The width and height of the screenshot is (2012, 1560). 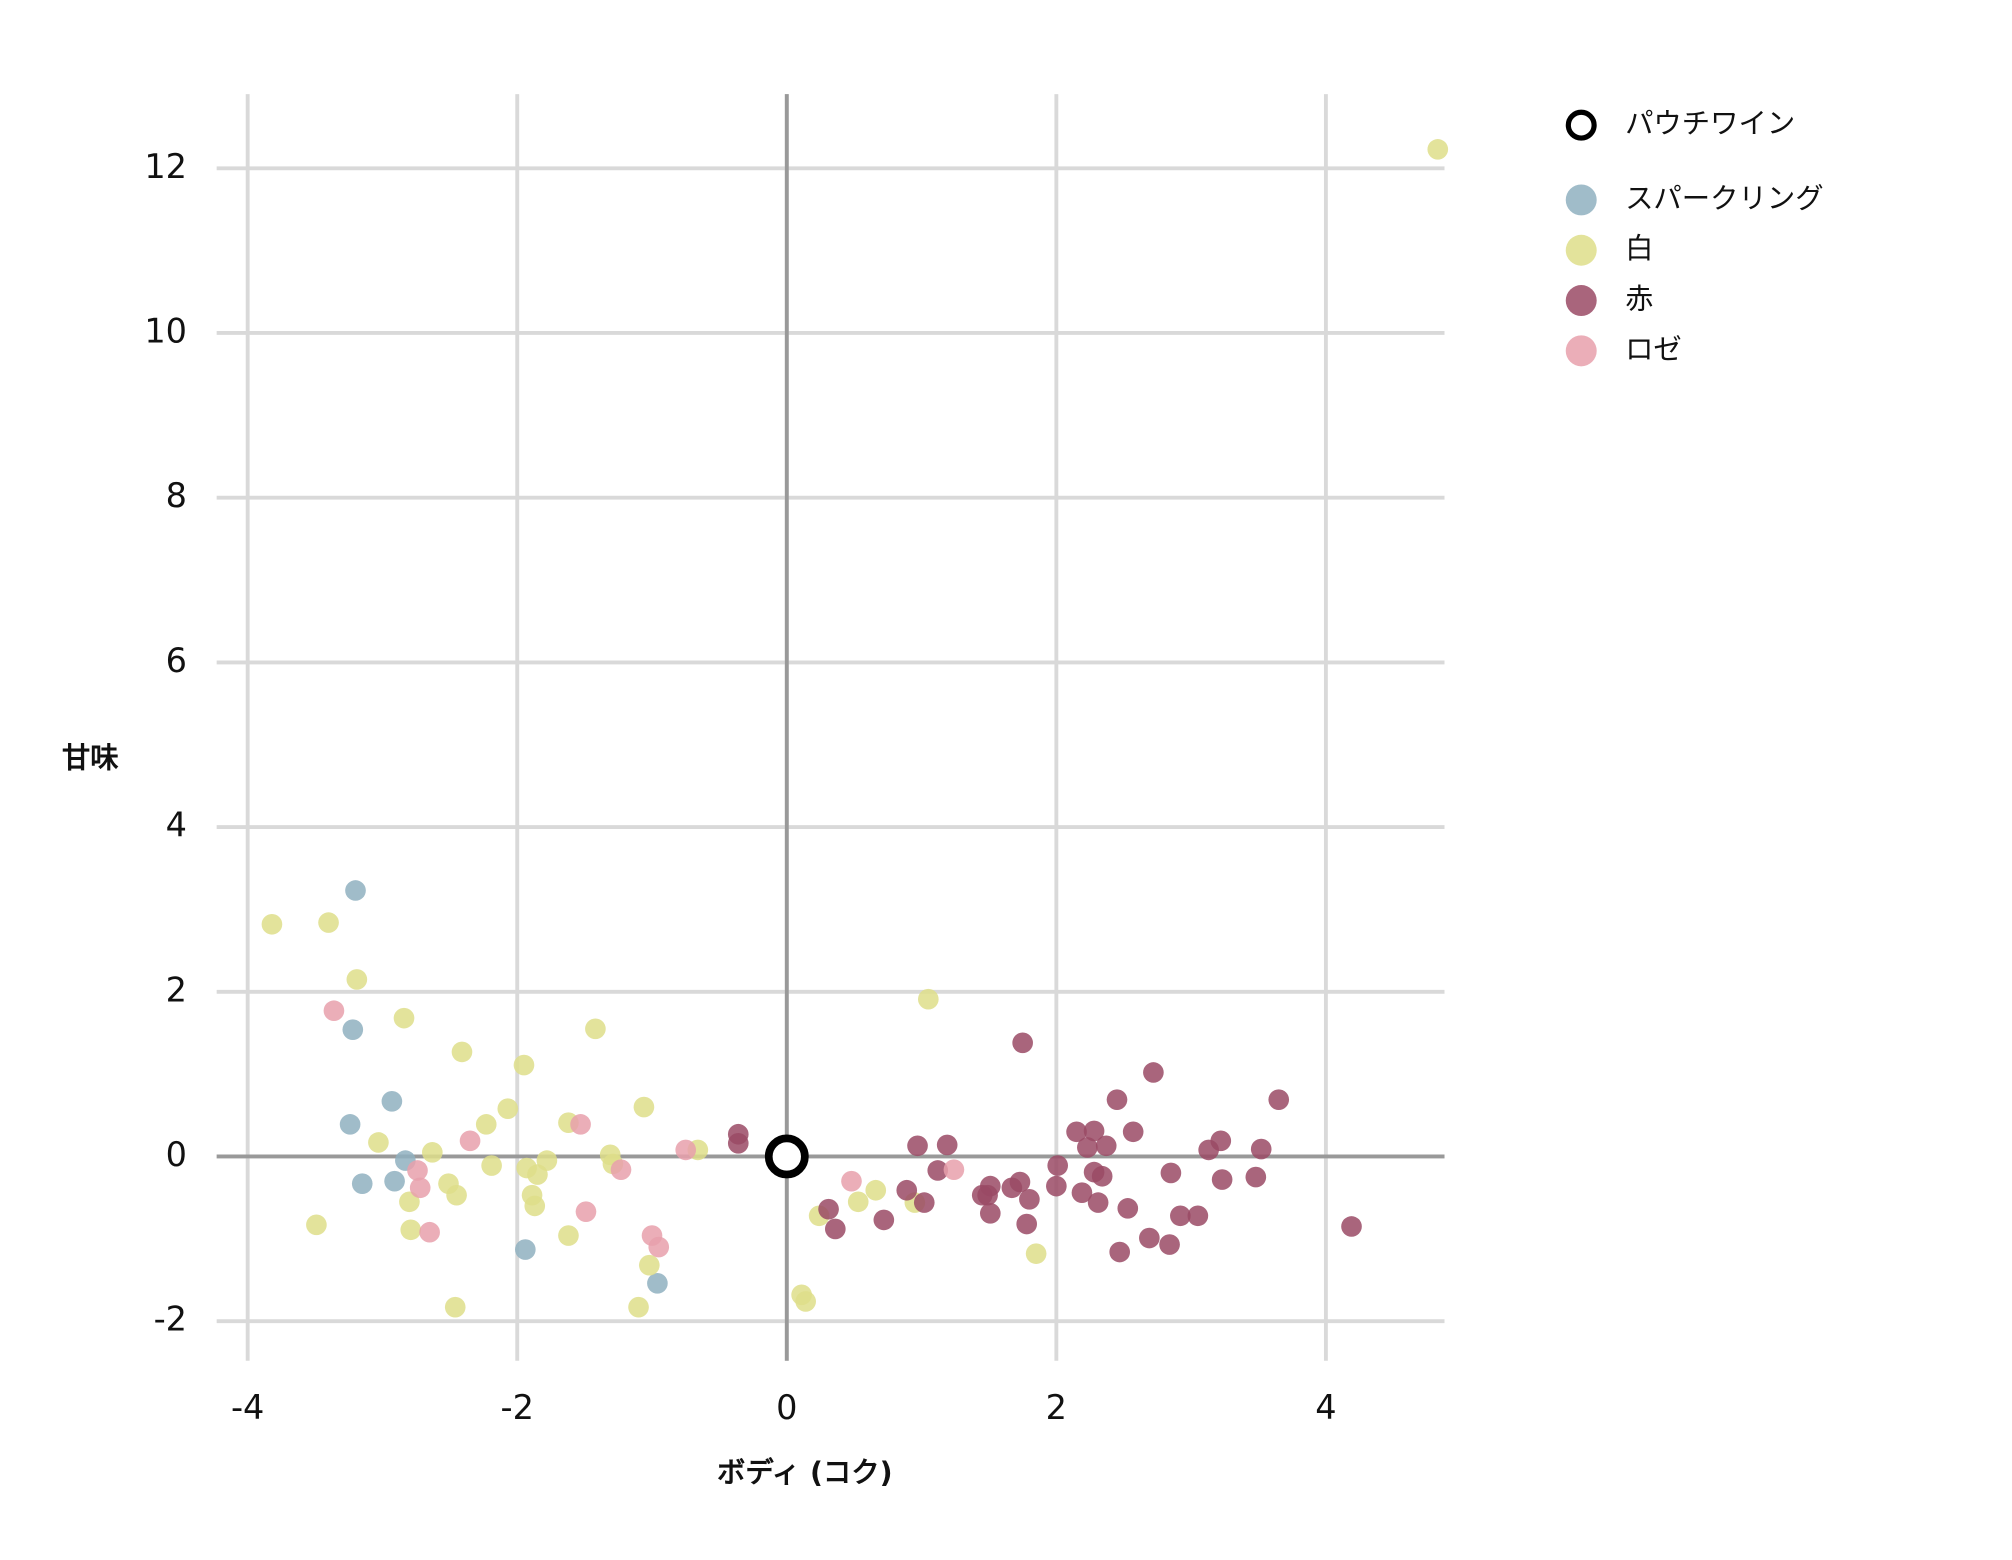 What do you see at coordinates (176, 825) in the screenshot?
I see `y-tick-label: 4` at bounding box center [176, 825].